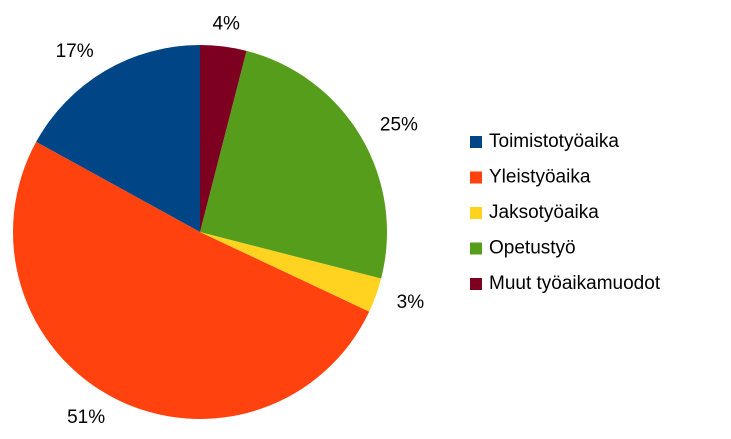 The height and width of the screenshot is (439, 731). Describe the element at coordinates (86, 417) in the screenshot. I see `value-label: 51%` at that location.